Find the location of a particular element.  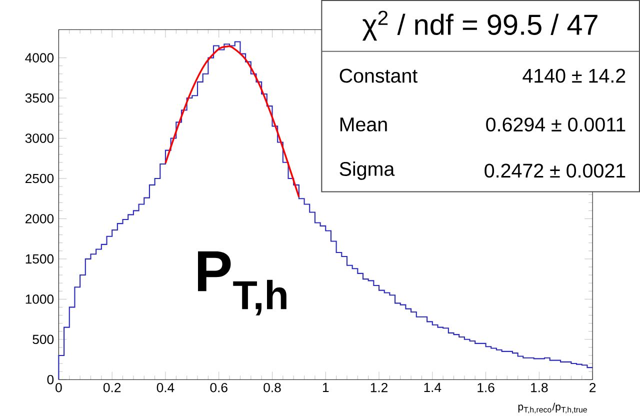

y-tick-label: 4000 is located at coordinates (39, 58).